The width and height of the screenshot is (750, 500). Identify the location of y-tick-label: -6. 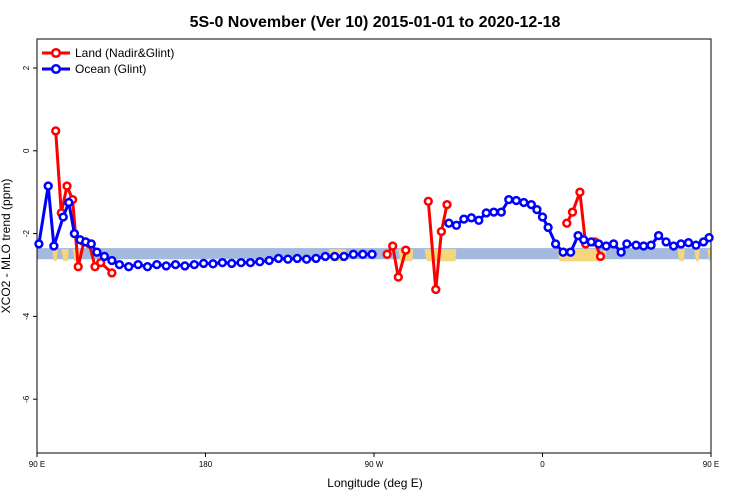
(26, 399).